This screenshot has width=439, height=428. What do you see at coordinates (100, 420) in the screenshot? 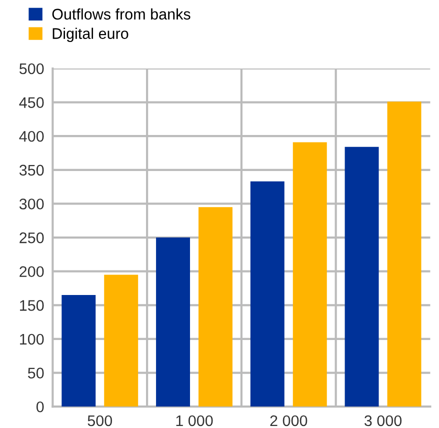
I see `x-tick-label: 500` at bounding box center [100, 420].